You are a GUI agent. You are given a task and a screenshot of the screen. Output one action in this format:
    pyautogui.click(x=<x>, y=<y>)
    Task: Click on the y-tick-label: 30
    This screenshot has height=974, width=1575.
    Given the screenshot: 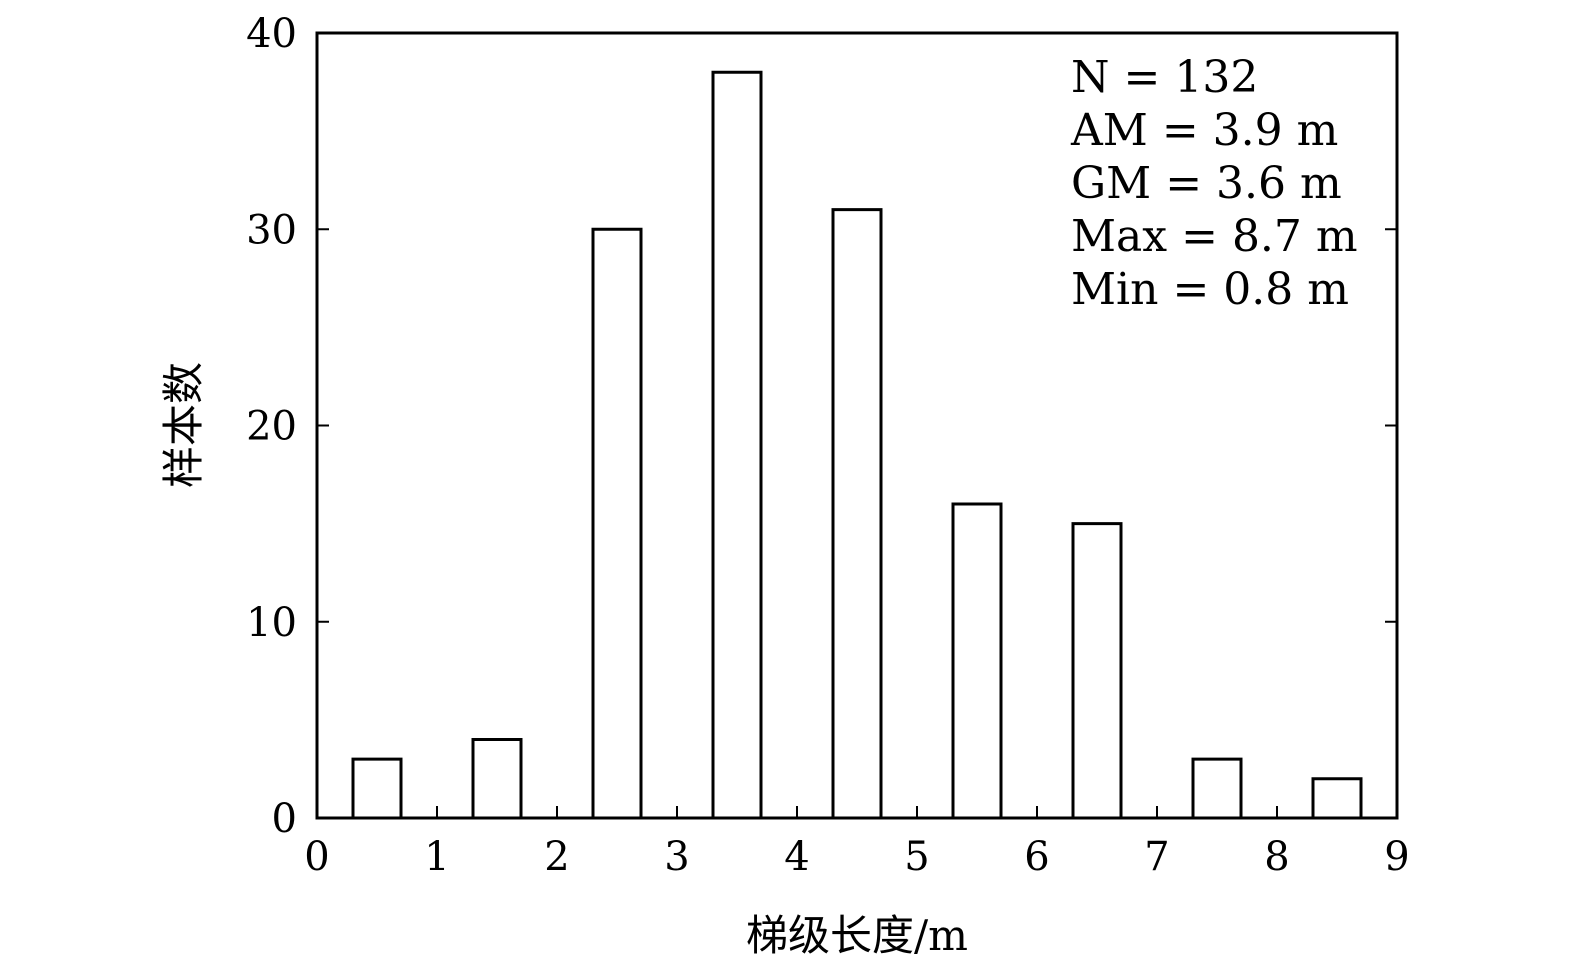 What is the action you would take?
    pyautogui.click(x=271, y=230)
    